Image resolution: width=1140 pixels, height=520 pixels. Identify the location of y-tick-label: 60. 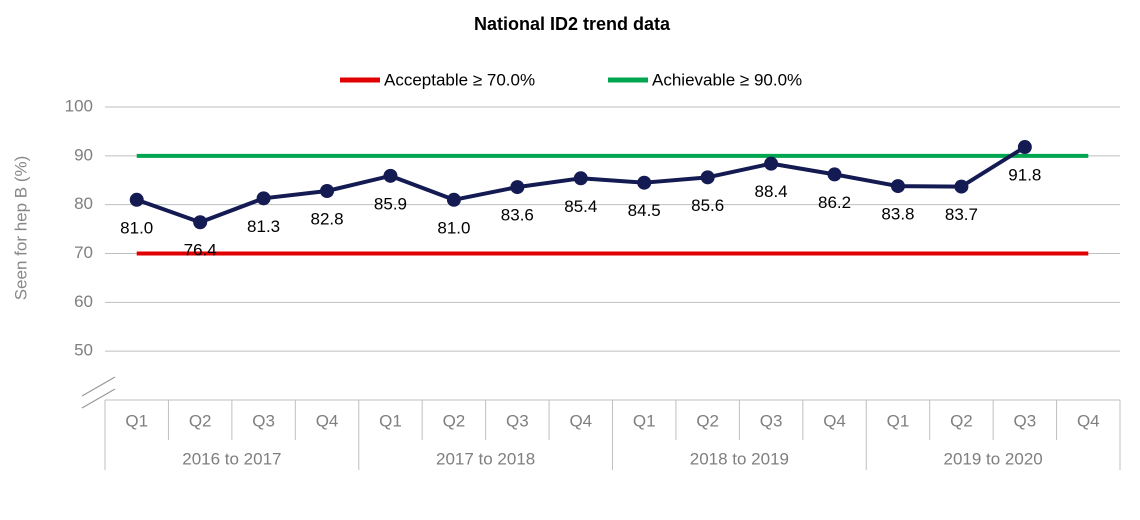
(83, 301).